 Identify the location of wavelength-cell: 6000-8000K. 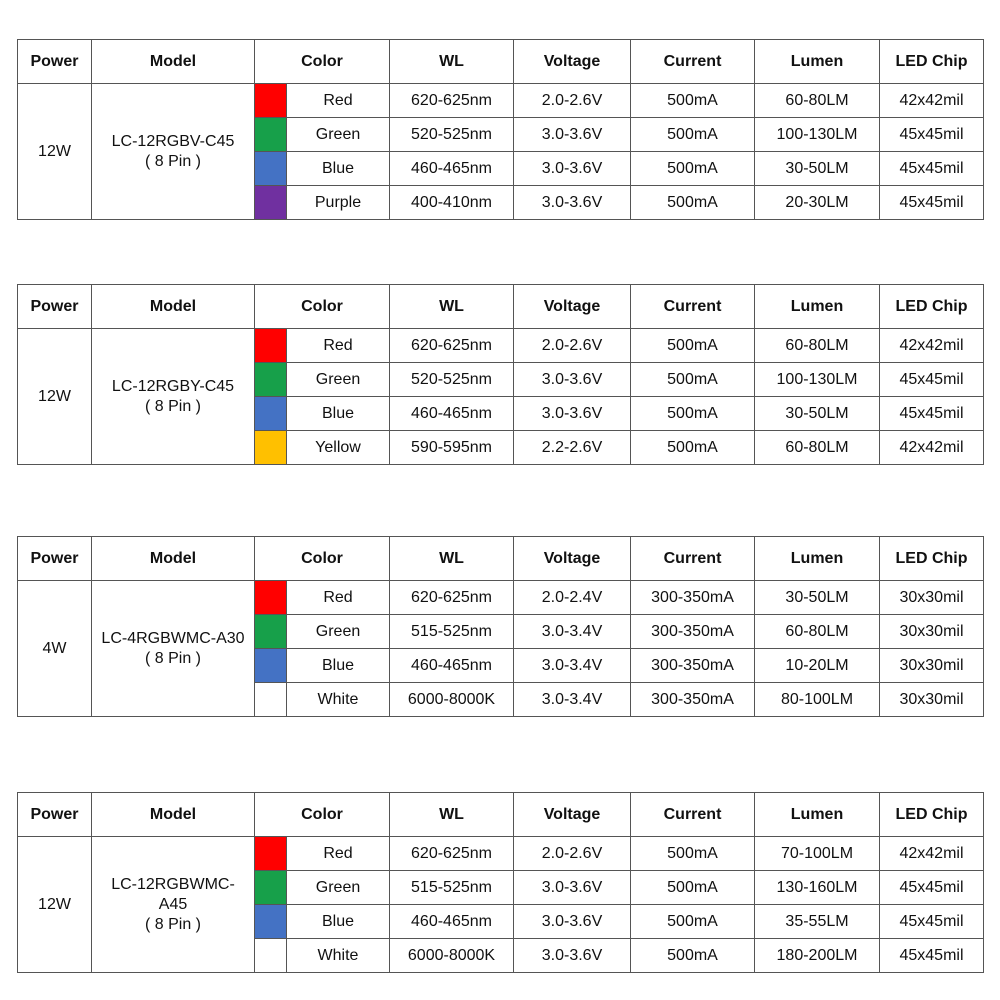
(451, 699).